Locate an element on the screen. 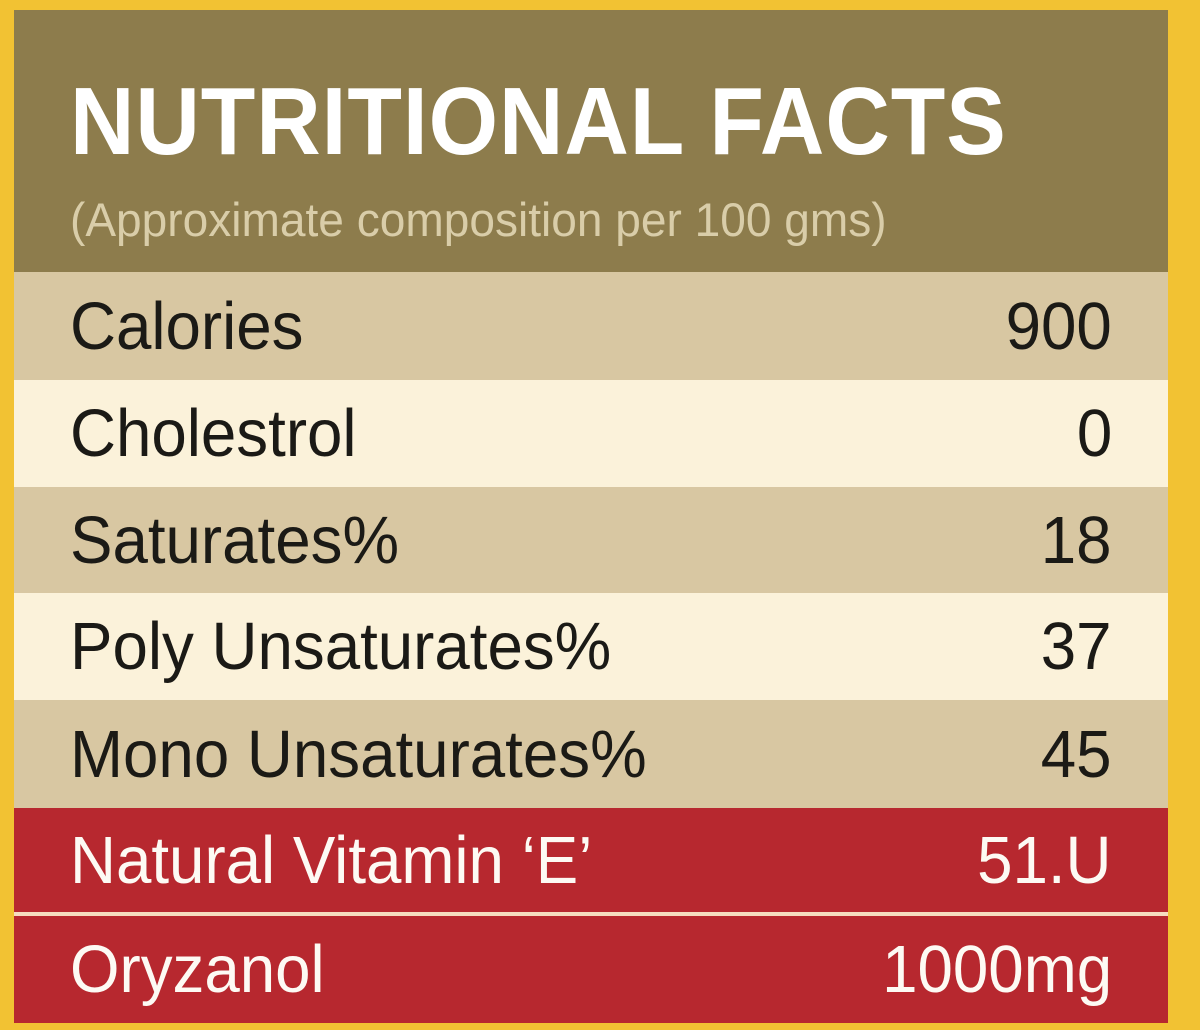 The width and height of the screenshot is (1200, 1030). nutrient-label: Cholestrol is located at coordinates (213, 433).